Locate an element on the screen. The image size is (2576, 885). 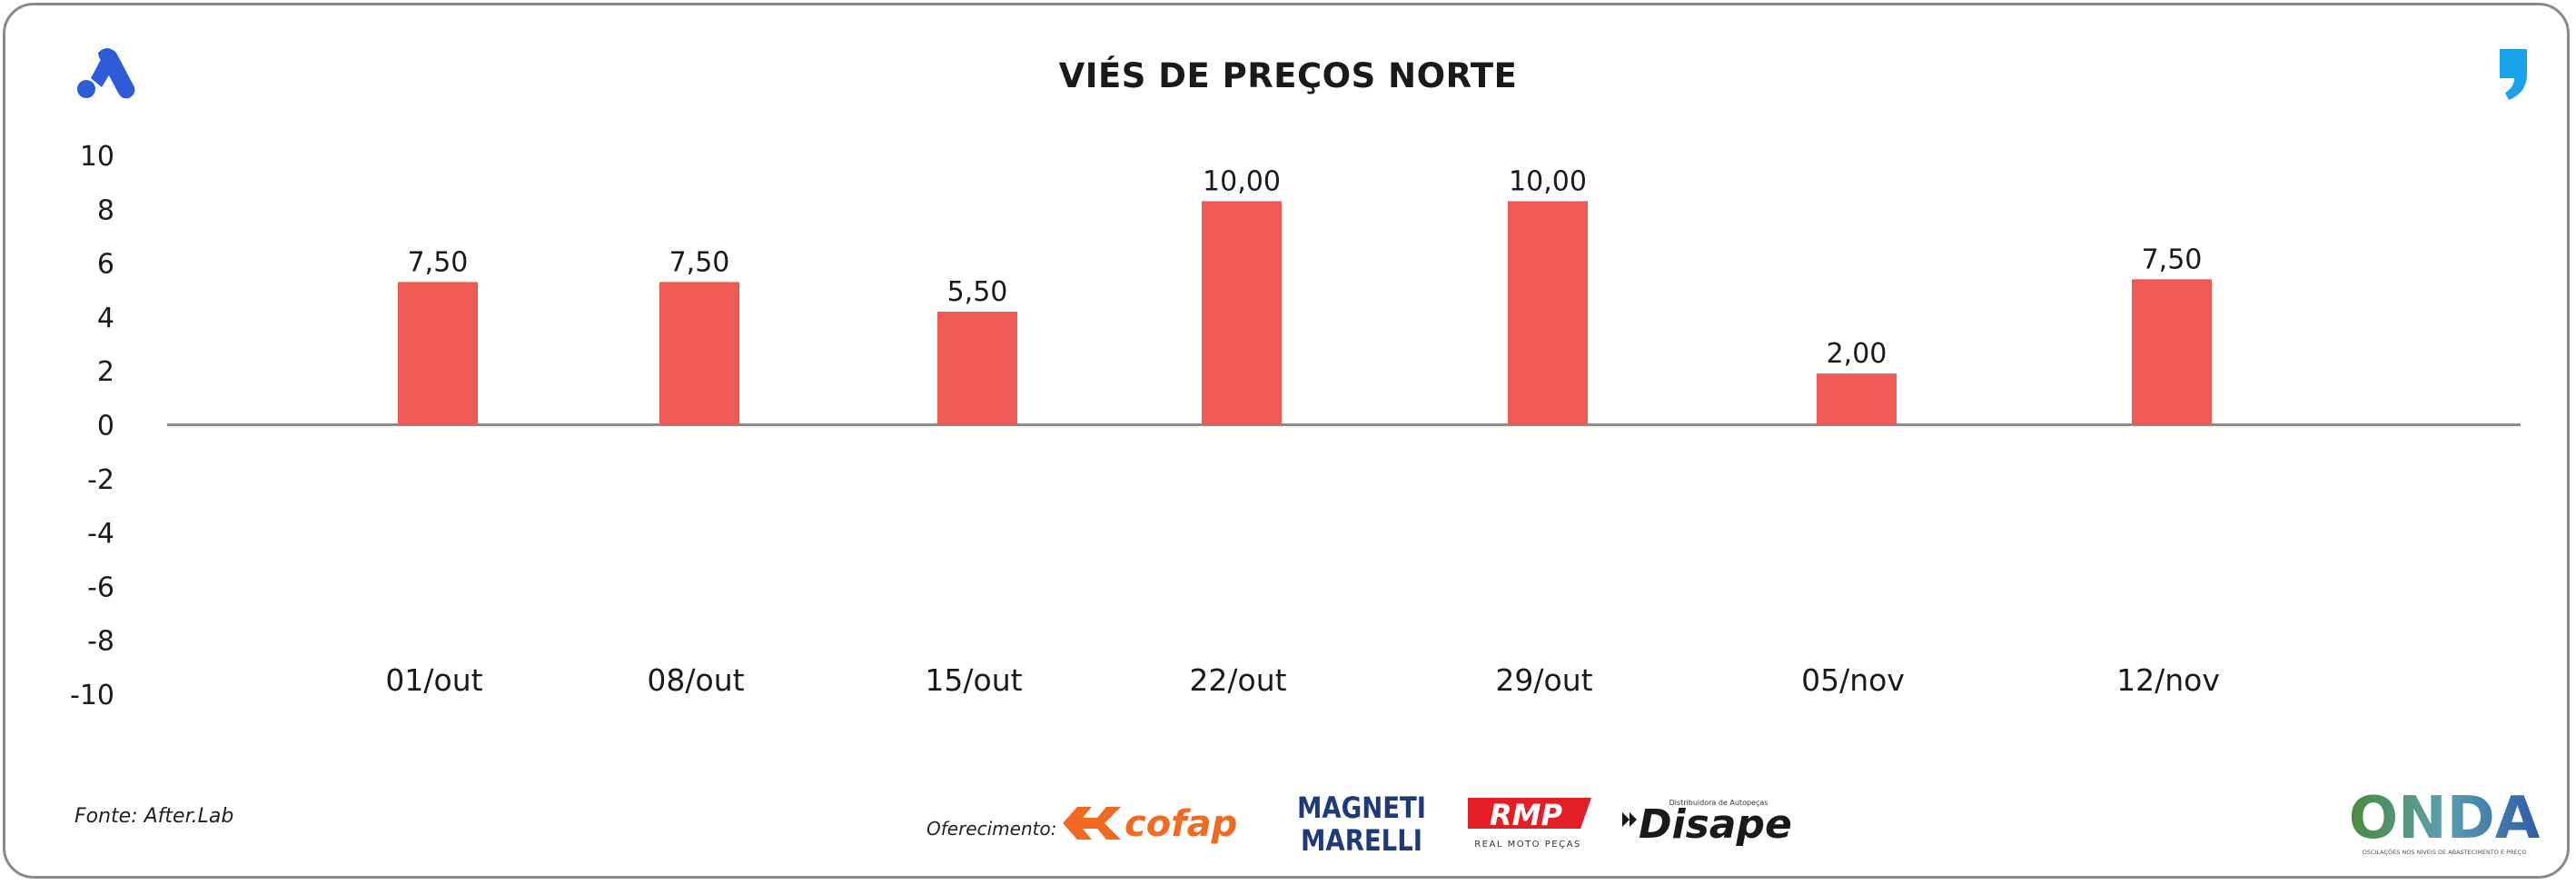
x-tick-label: 15/out is located at coordinates (973, 680).